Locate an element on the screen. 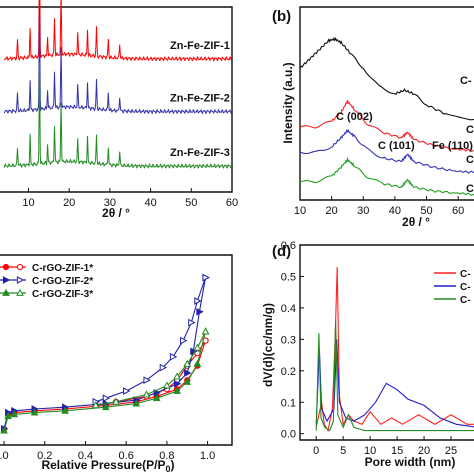 The height and width of the screenshot is (474, 474). panel-a-x-tick-label-2: 30 is located at coordinates (110, 203).